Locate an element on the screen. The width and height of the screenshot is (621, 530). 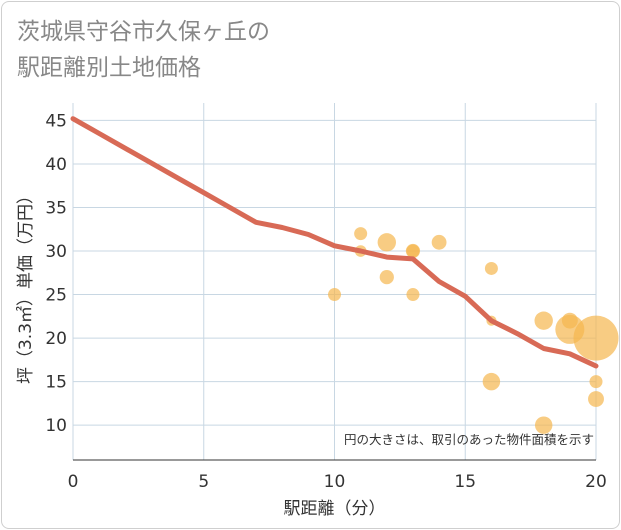
y-tick-label: 40 is located at coordinates (56, 165).